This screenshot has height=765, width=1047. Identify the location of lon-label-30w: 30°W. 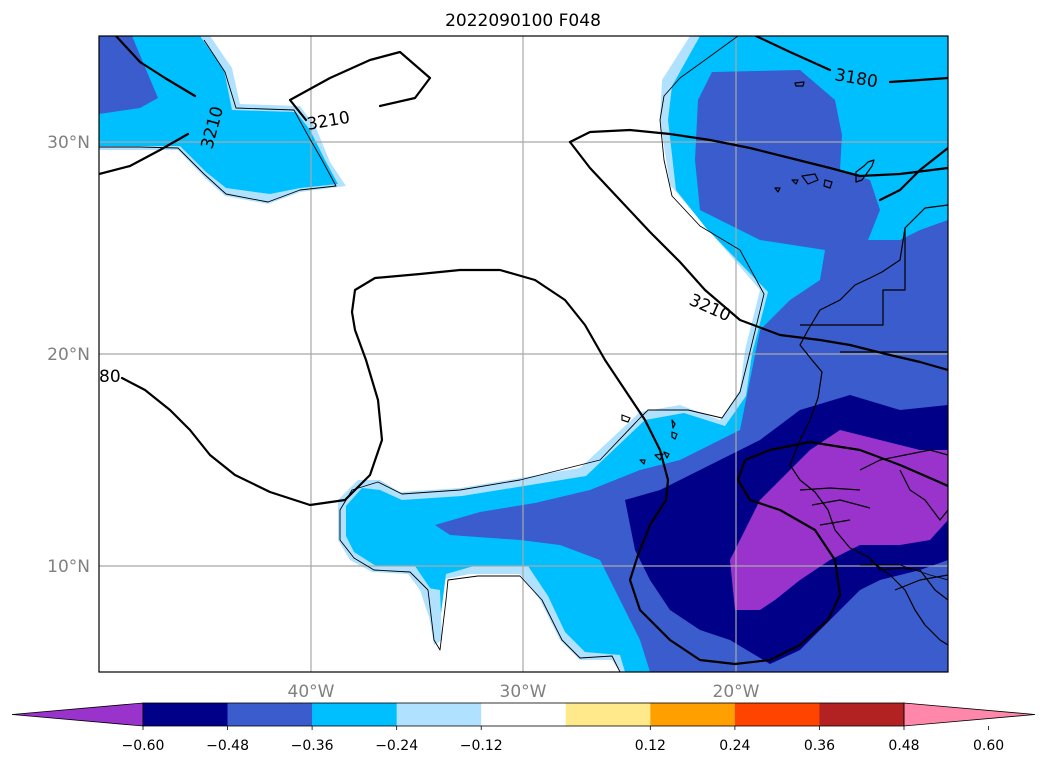
(523, 692).